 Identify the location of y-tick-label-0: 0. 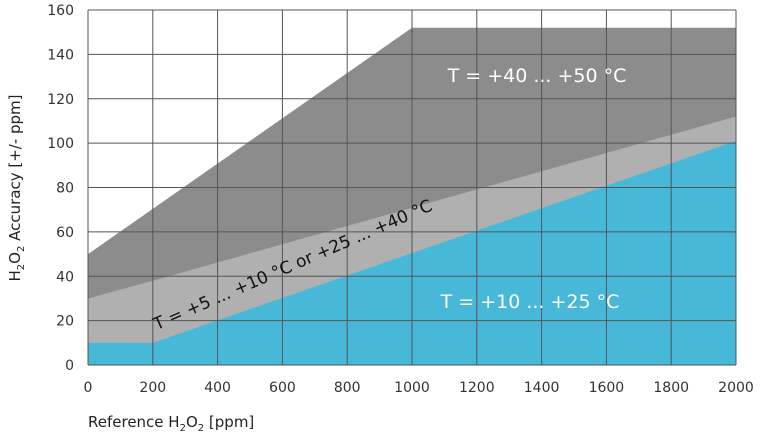
(69, 366).